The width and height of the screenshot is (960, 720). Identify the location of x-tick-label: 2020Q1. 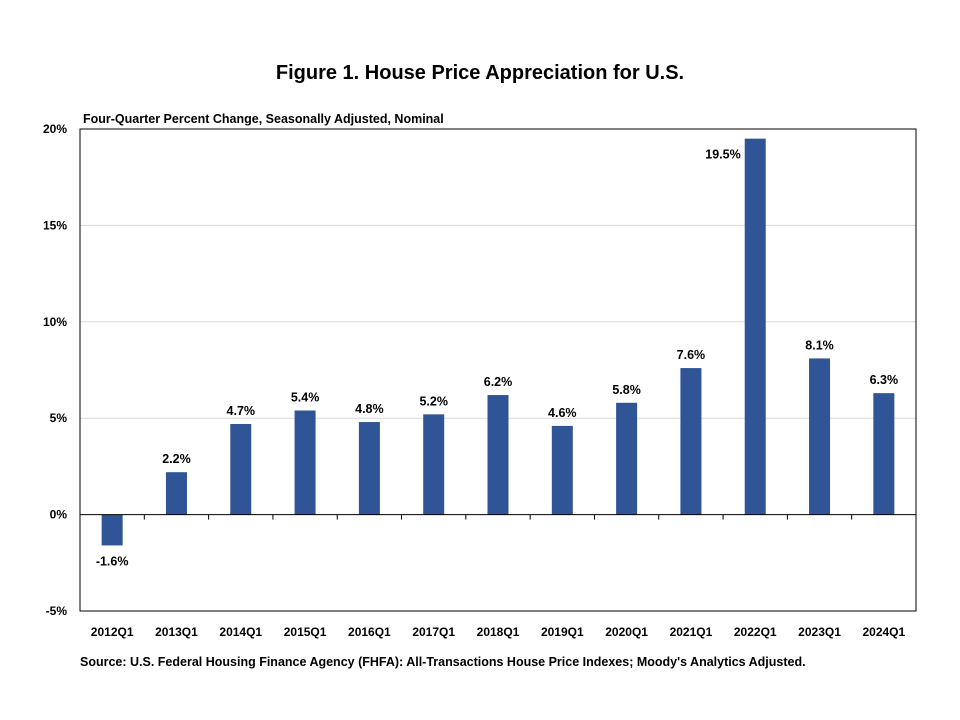
(626, 632).